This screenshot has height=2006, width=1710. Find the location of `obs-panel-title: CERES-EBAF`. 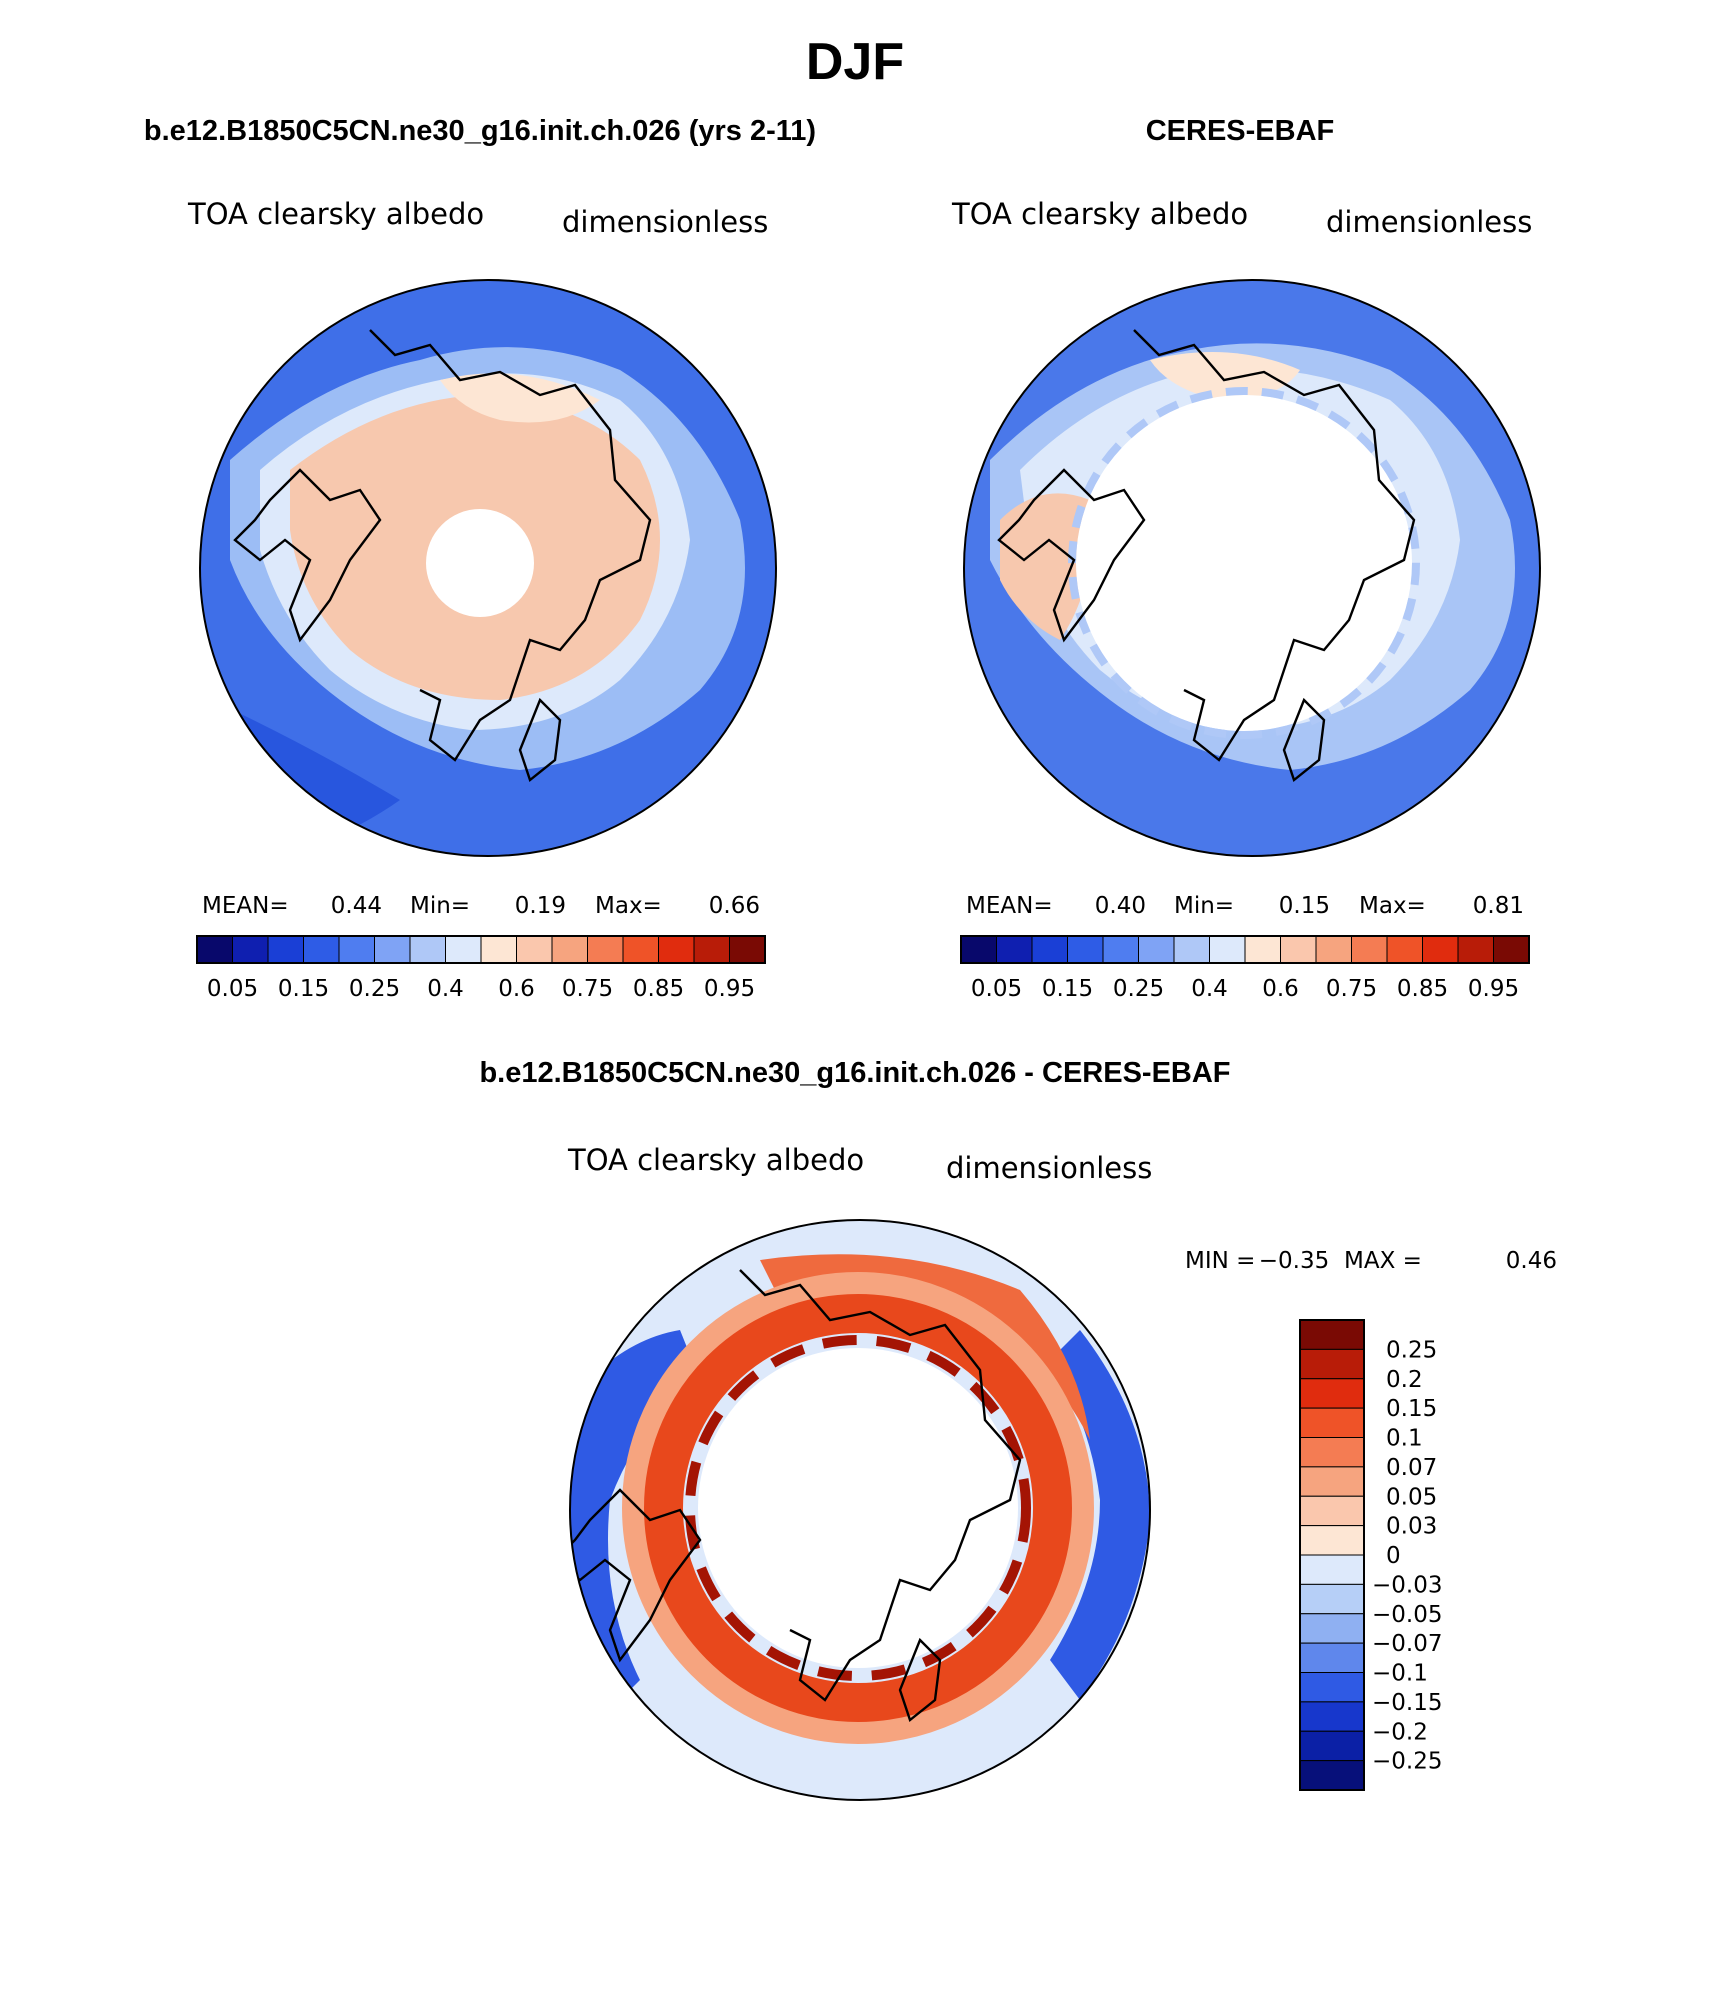

obs-panel-title: CERES-EBAF is located at coordinates (1240, 131).